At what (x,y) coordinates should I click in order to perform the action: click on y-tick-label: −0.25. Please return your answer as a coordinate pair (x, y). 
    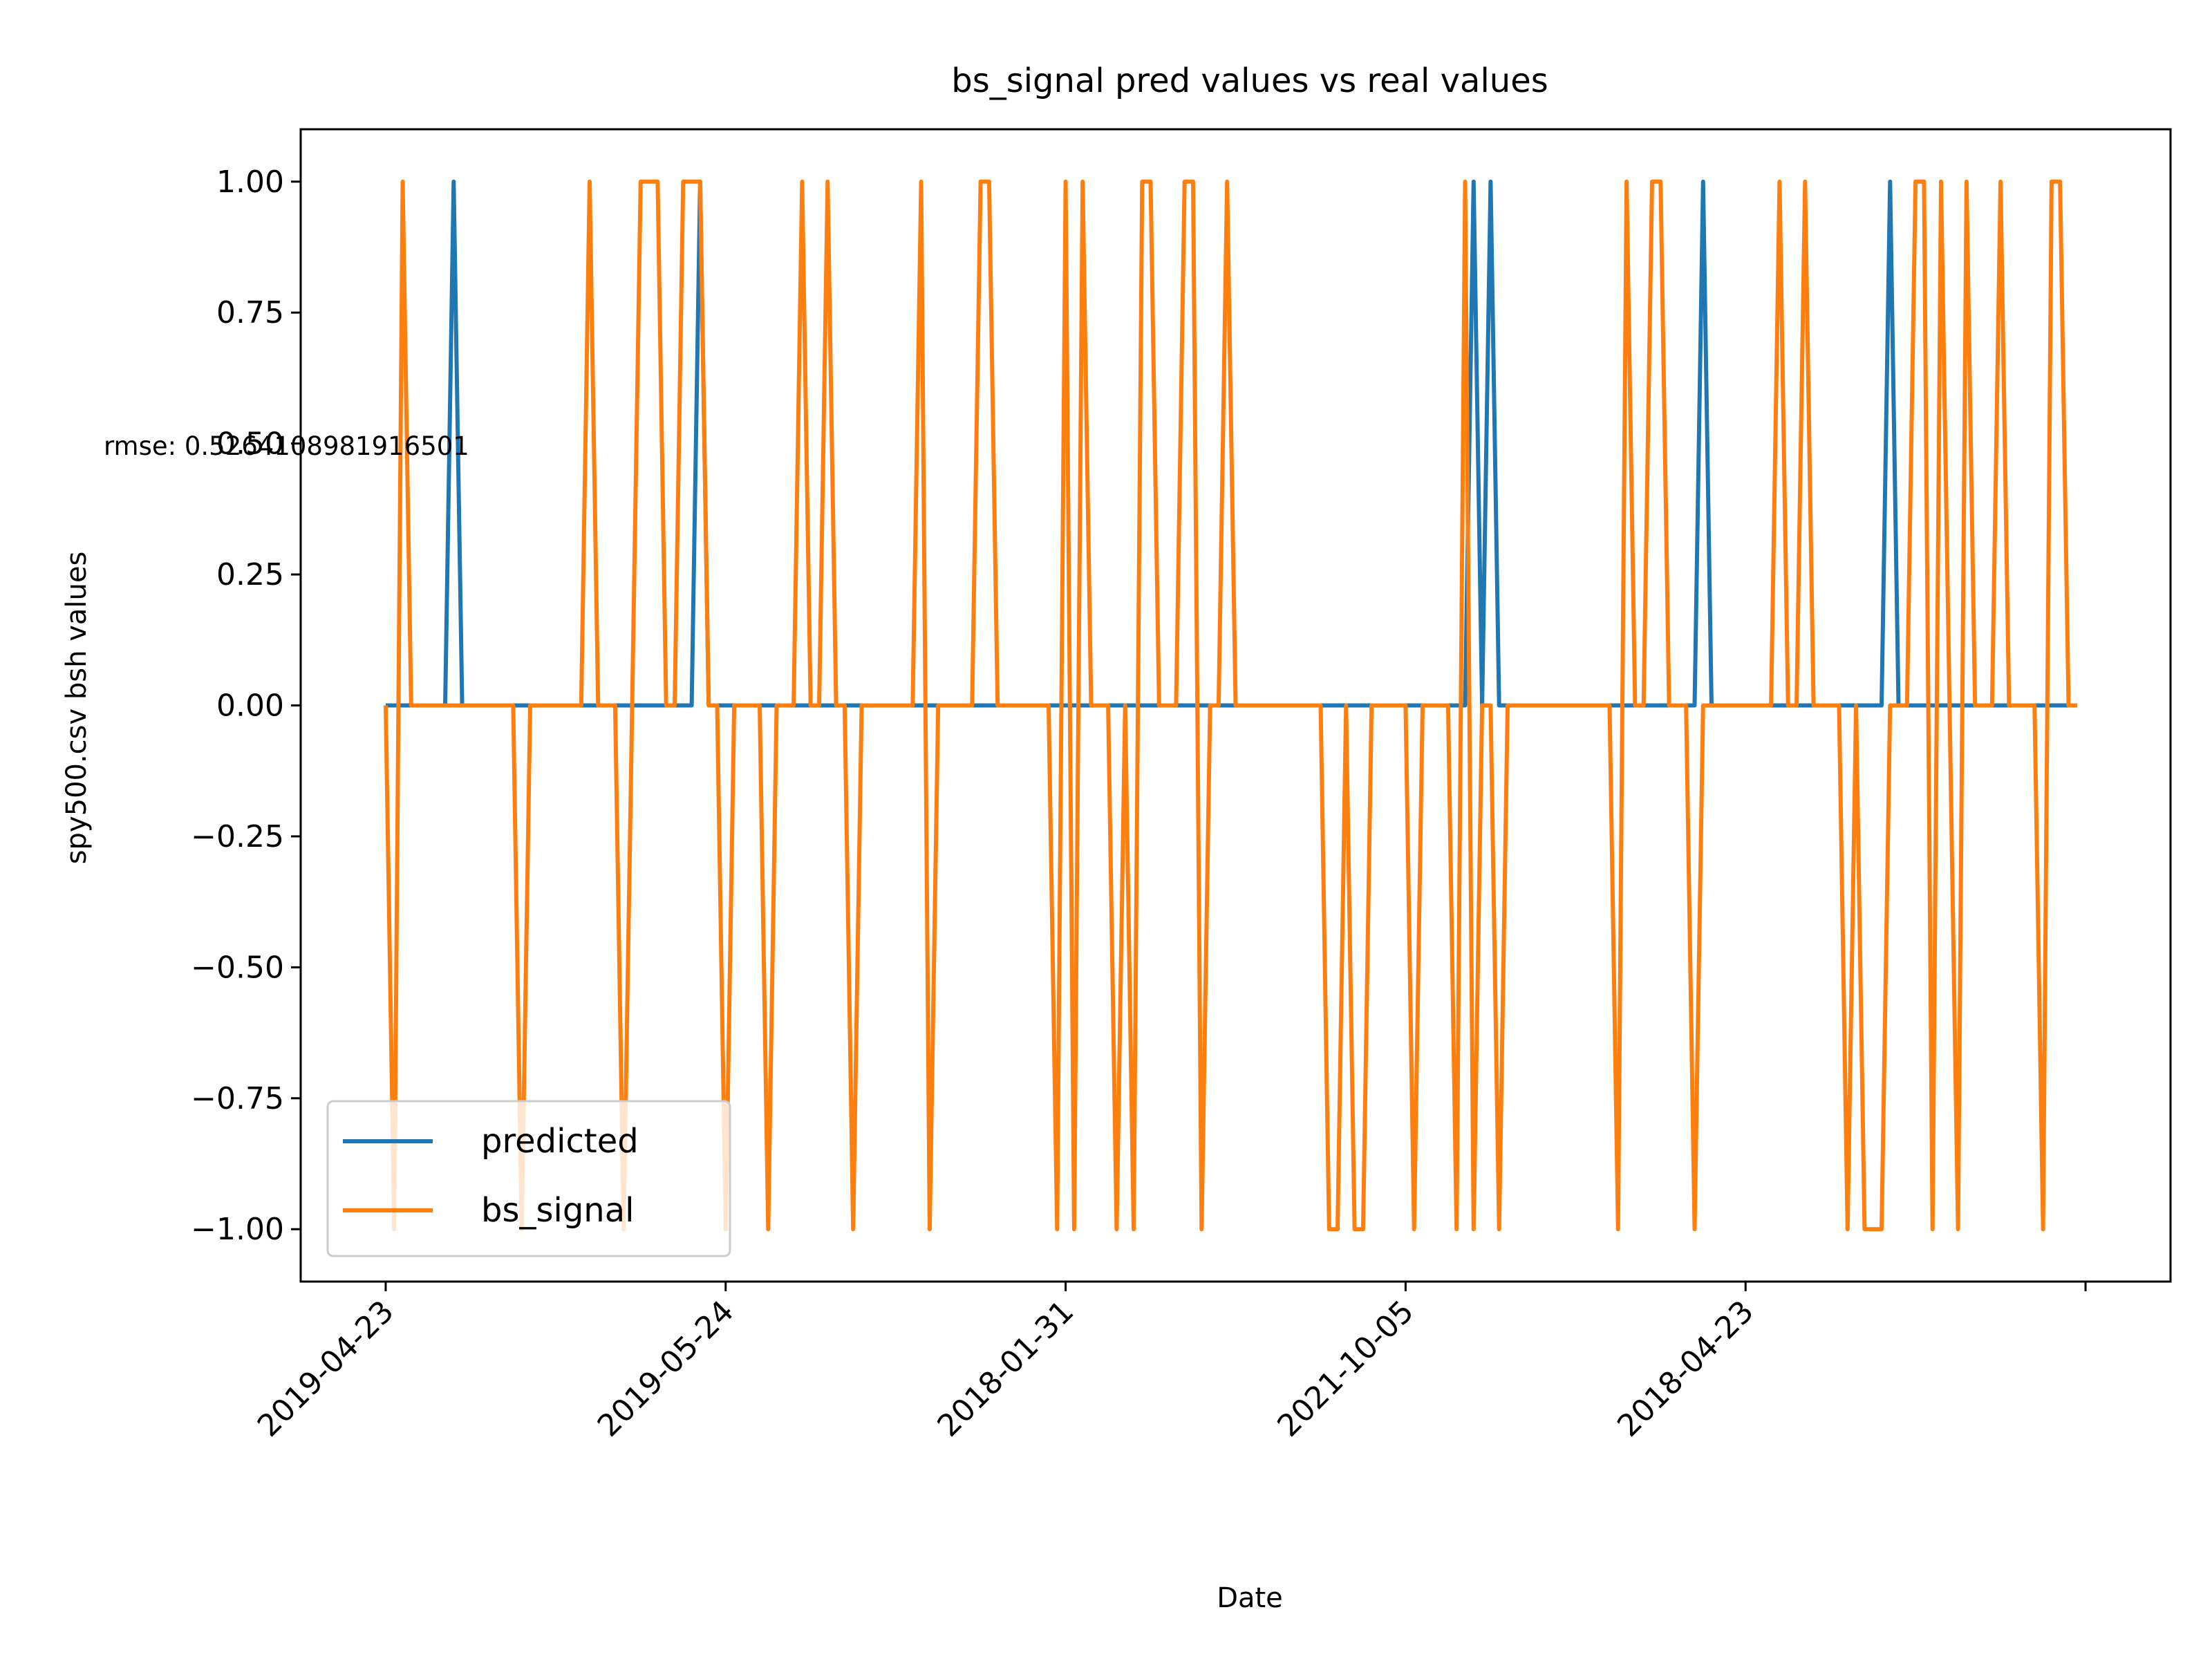
    Looking at the image, I should click on (238, 836).